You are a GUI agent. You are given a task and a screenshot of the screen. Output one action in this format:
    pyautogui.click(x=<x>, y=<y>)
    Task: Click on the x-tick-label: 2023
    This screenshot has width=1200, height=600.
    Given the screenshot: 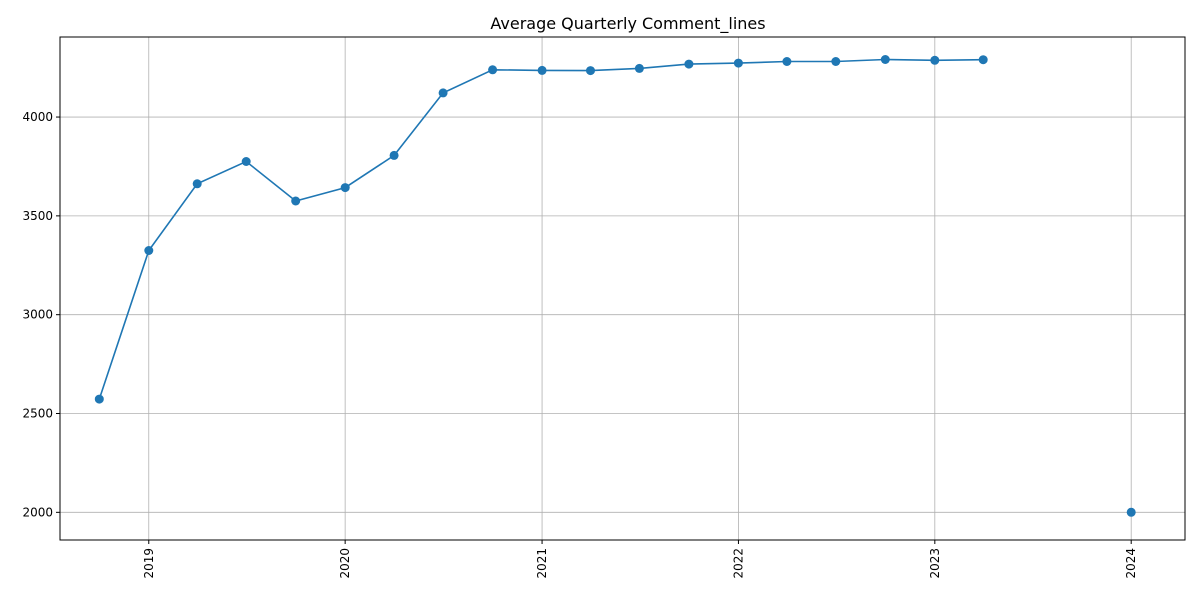 What is the action you would take?
    pyautogui.click(x=935, y=563)
    